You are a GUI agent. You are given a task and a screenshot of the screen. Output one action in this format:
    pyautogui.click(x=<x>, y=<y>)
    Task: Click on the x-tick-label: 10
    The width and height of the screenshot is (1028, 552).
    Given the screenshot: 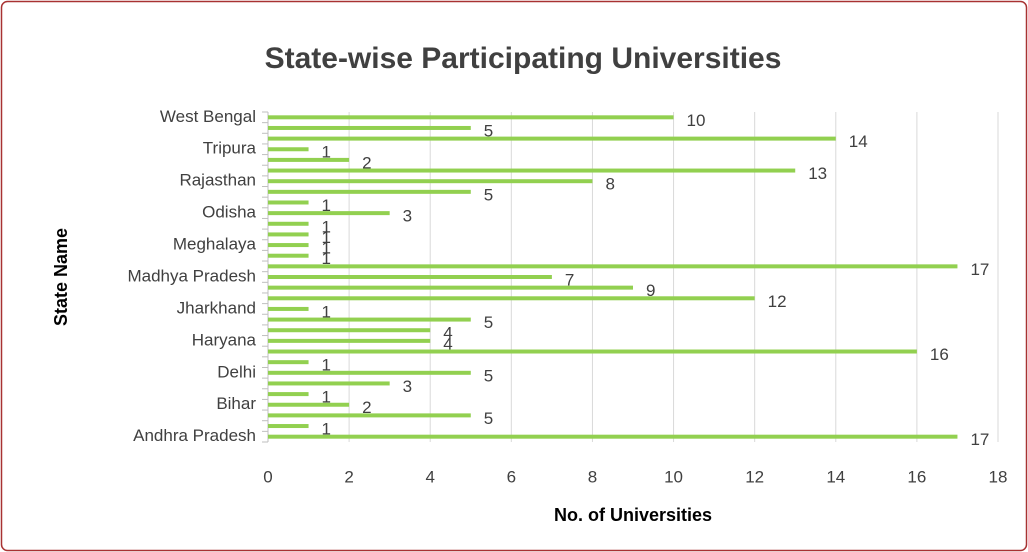 What is the action you would take?
    pyautogui.click(x=673, y=476)
    